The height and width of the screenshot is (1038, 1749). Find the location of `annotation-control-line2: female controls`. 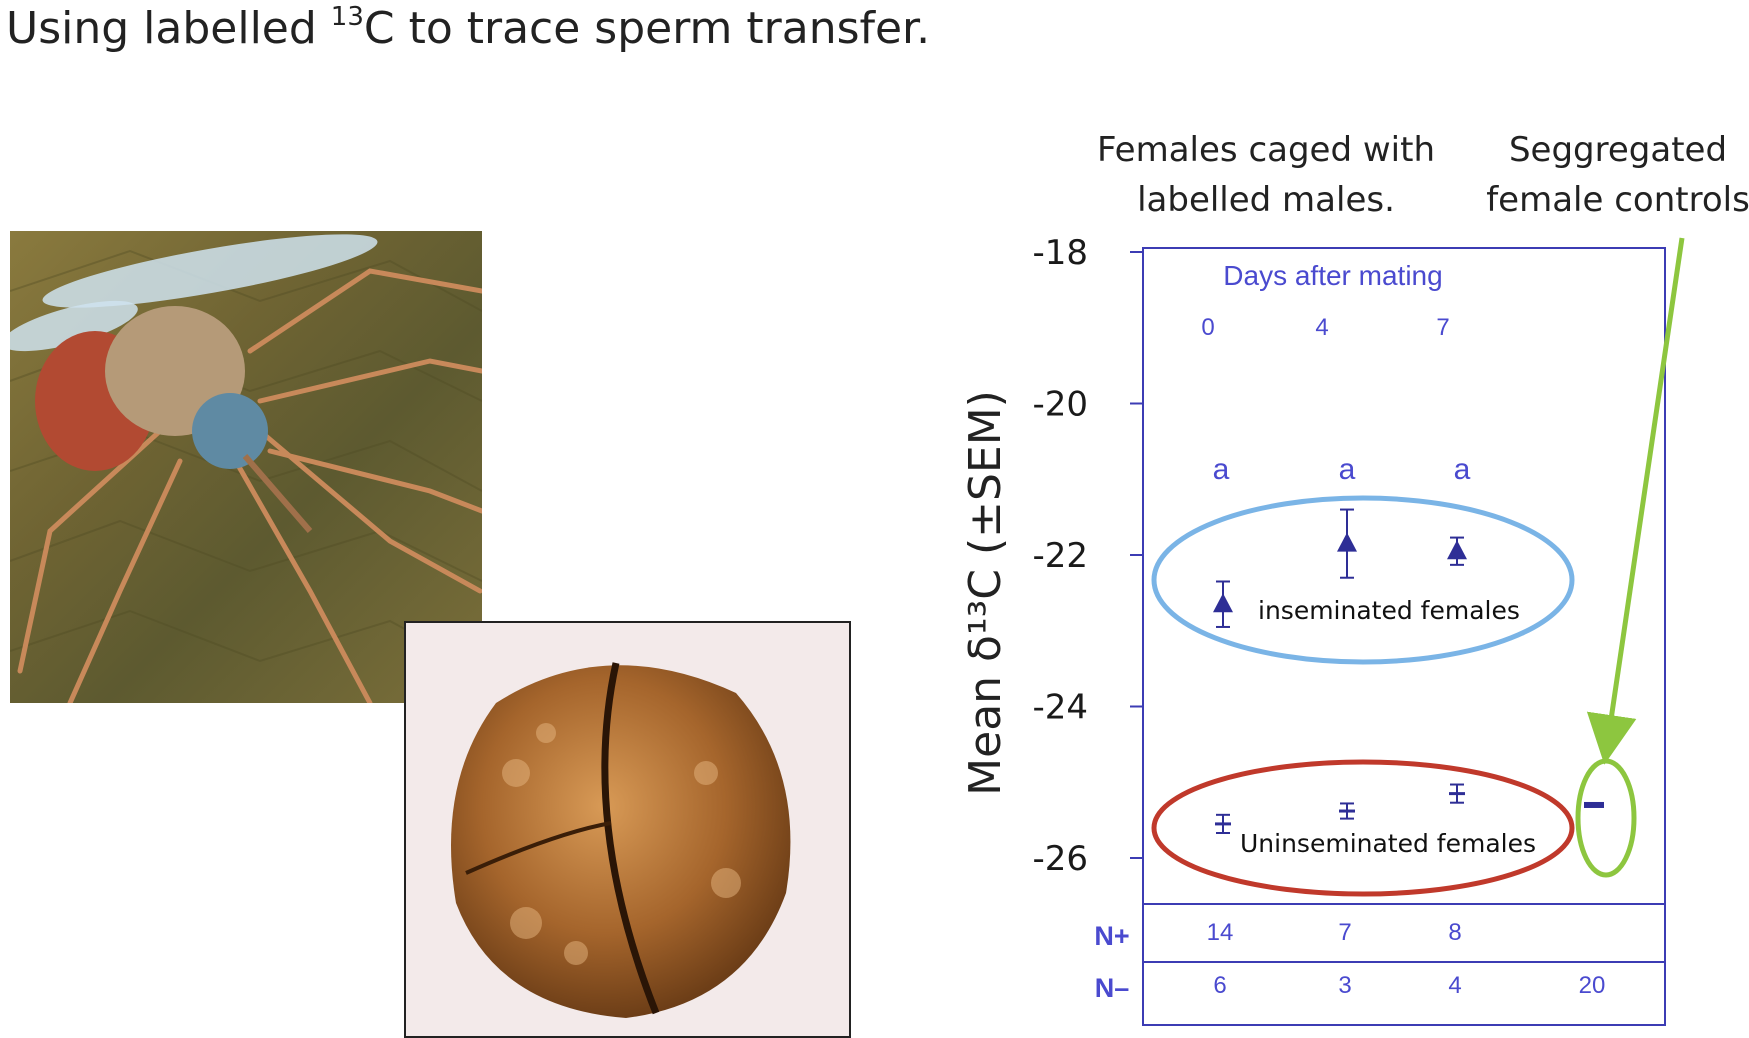

annotation-control-line2: female controls is located at coordinates (1617, 200).